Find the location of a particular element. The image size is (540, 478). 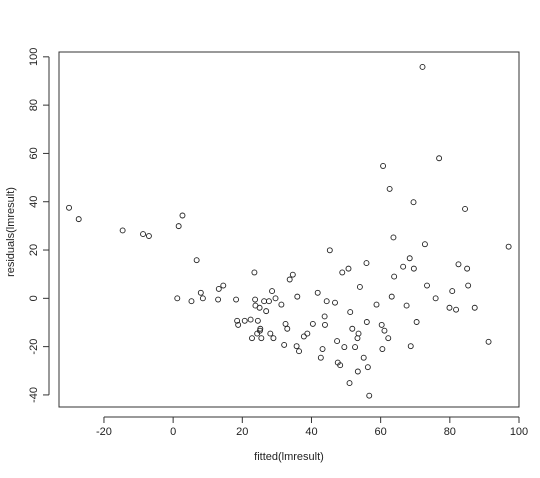

x-tick-label: -20 is located at coordinates (104, 432).